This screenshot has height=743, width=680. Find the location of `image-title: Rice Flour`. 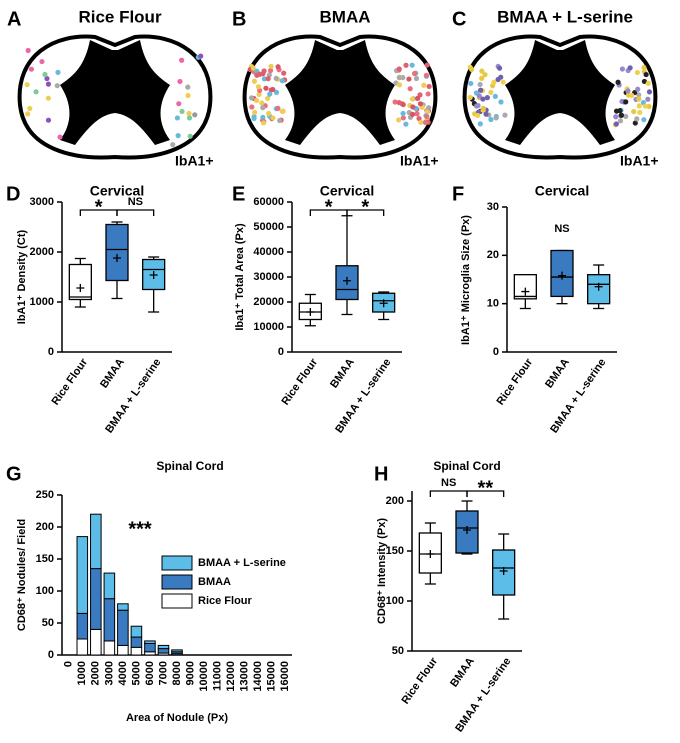

image-title: Rice Flour is located at coordinates (120, 16).